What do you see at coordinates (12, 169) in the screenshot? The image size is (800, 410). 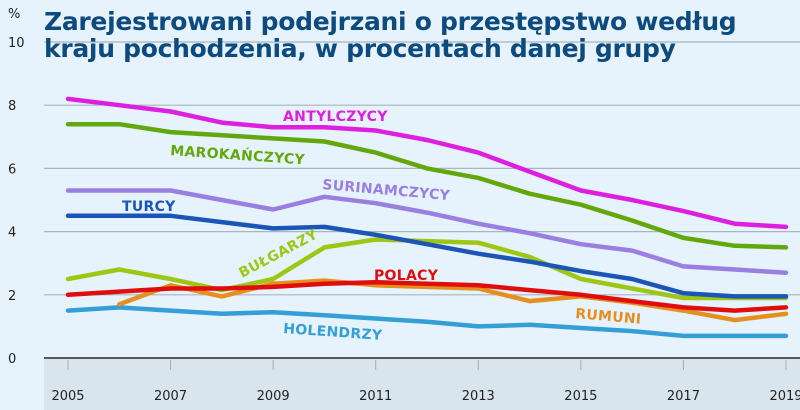 I see `y-tick-label: 6` at bounding box center [12, 169].